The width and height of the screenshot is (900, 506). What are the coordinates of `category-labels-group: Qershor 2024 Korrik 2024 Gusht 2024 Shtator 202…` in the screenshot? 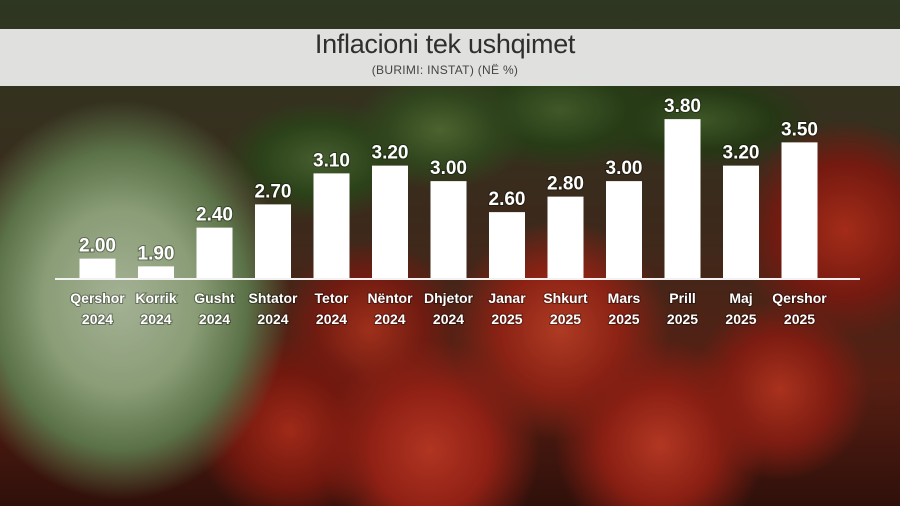 It's located at (448, 308).